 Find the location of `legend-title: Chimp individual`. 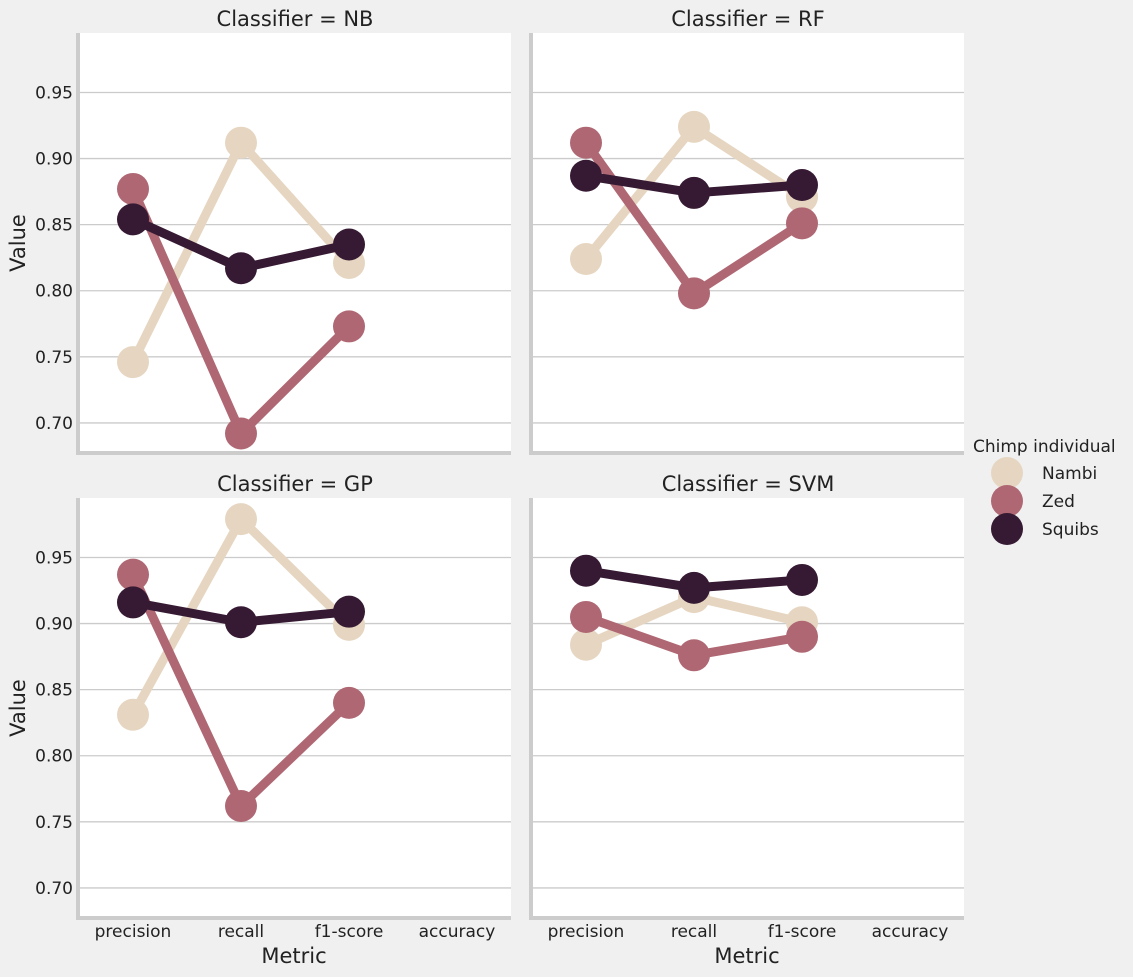

legend-title: Chimp individual is located at coordinates (1044, 447).